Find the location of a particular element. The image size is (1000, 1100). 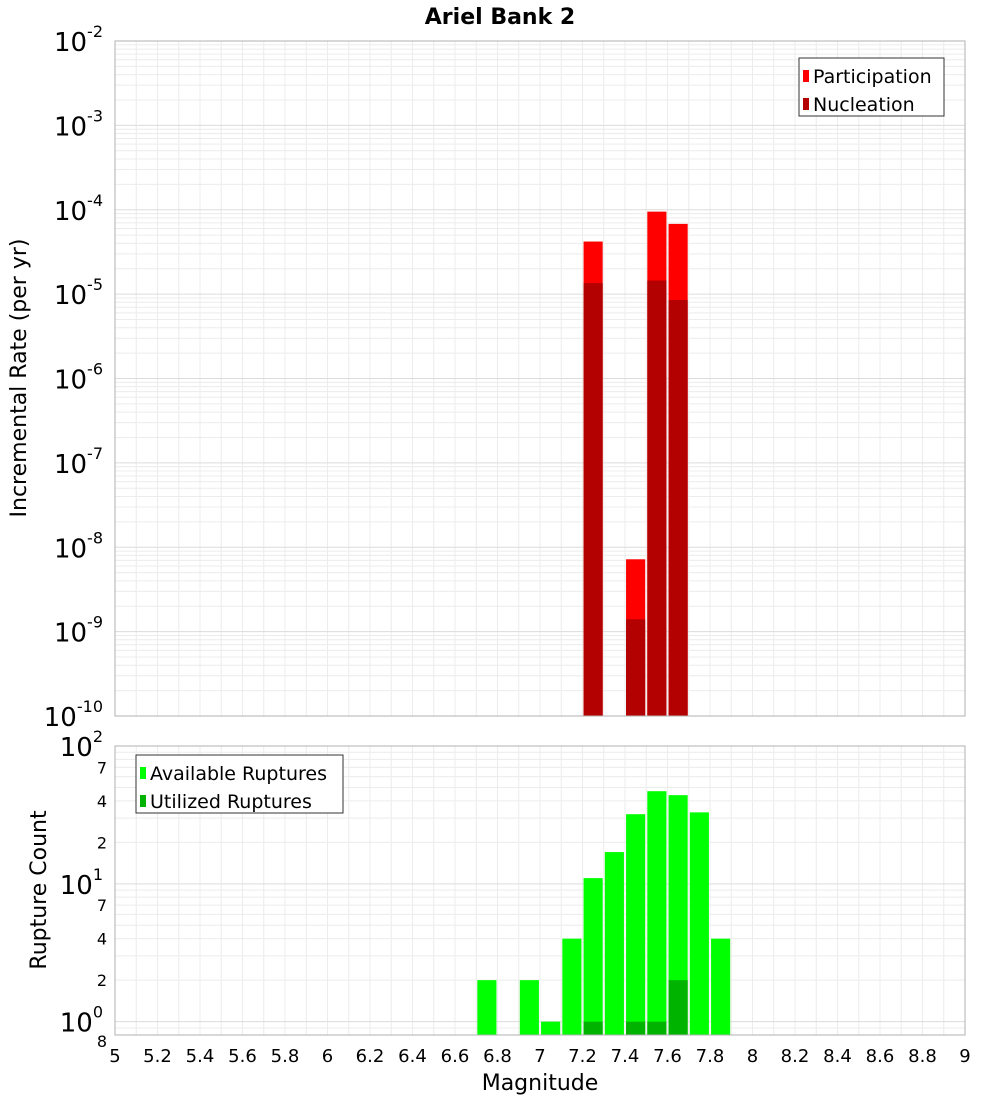

legend-label: Nucleation is located at coordinates (864, 105).